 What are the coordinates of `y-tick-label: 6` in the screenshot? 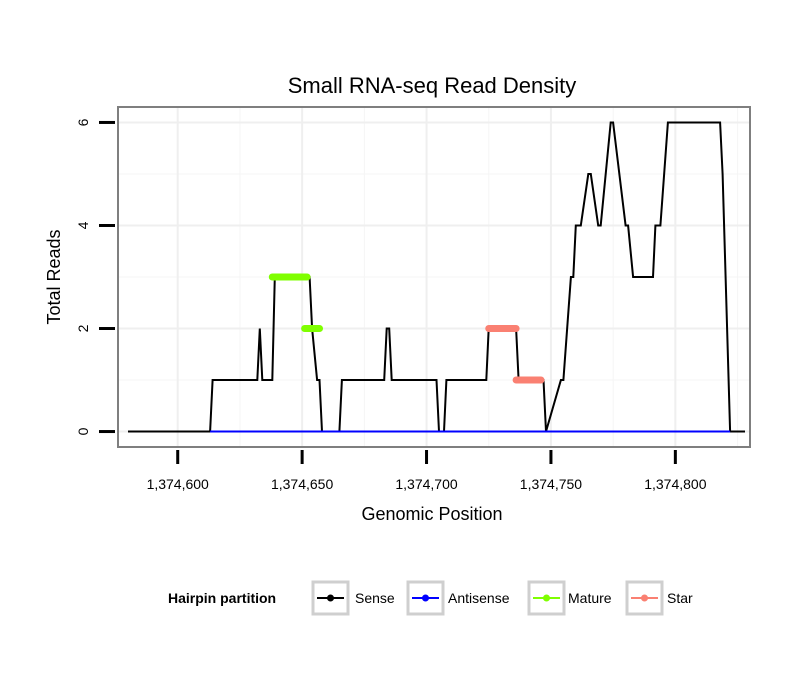 It's located at (83, 122).